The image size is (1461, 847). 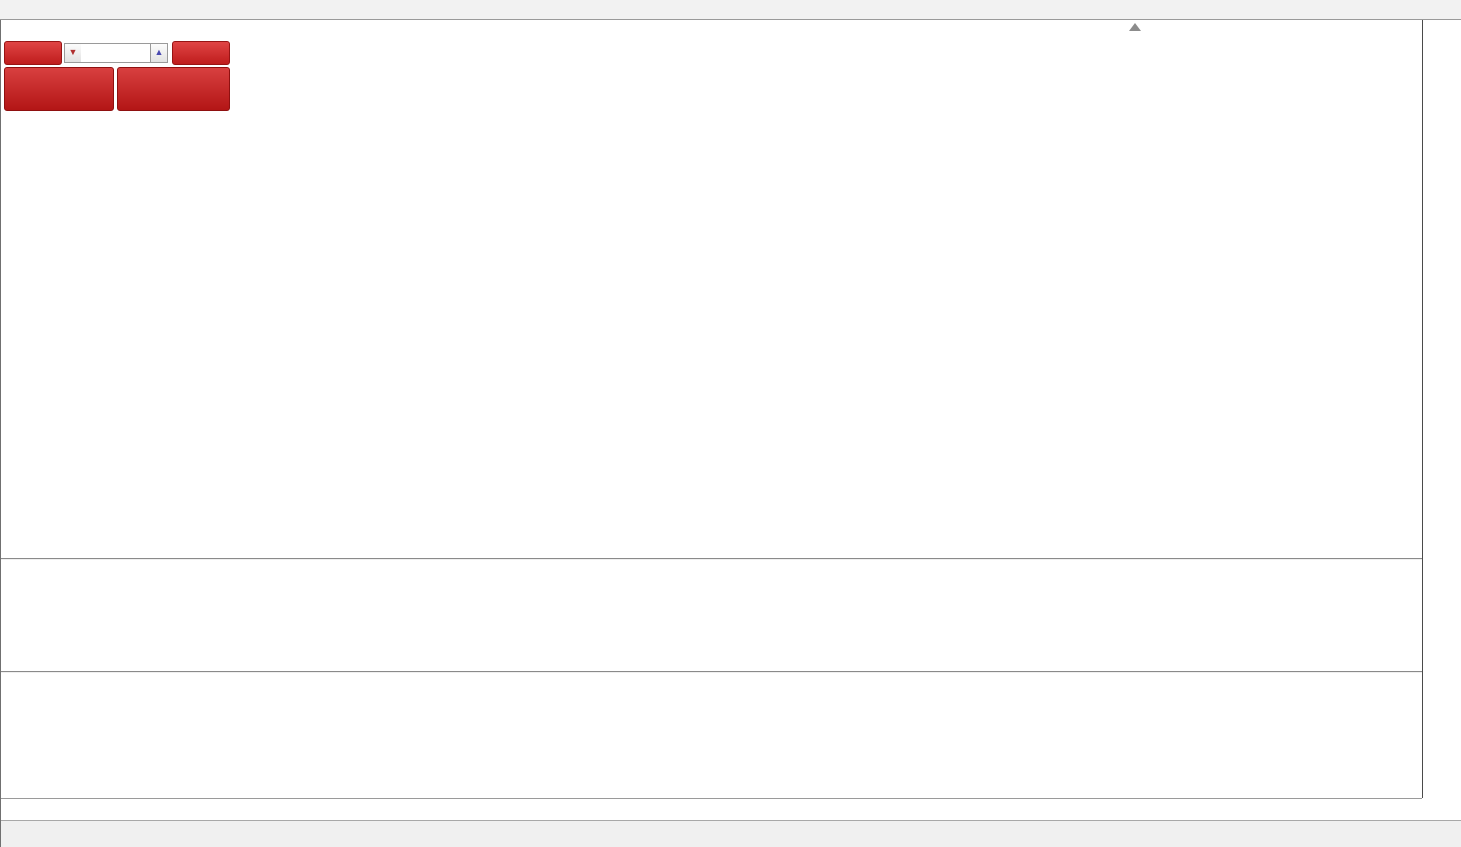 What do you see at coordinates (13, 31) in the screenshot?
I see `chart-title` at bounding box center [13, 31].